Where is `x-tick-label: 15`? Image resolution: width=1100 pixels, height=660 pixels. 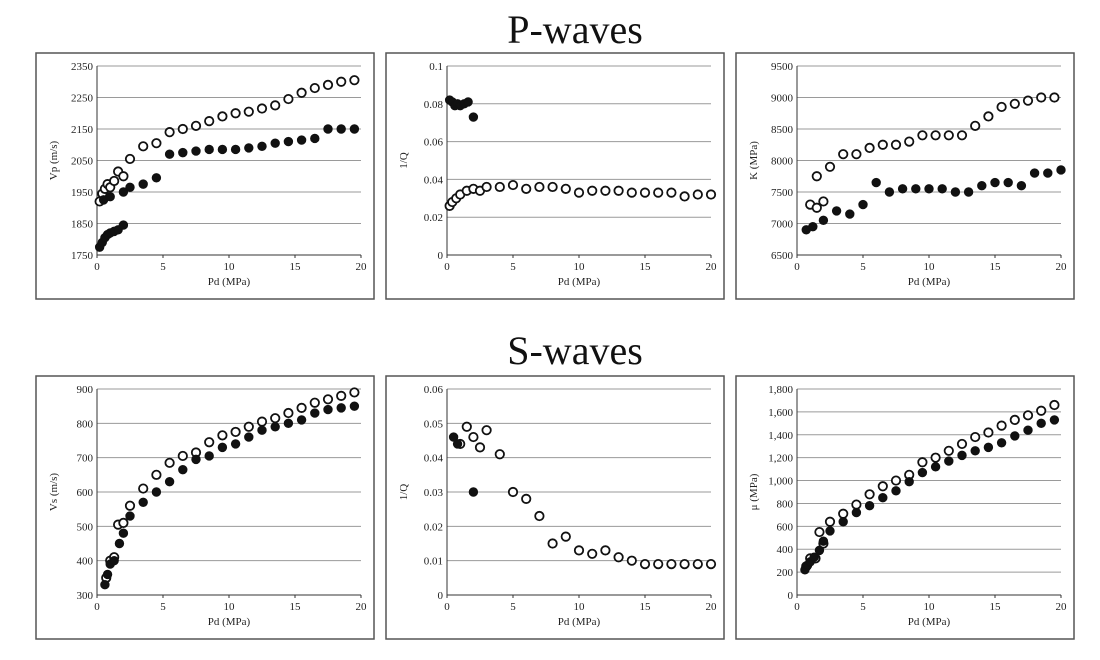
x-tick-label: 15 is located at coordinates (996, 607).